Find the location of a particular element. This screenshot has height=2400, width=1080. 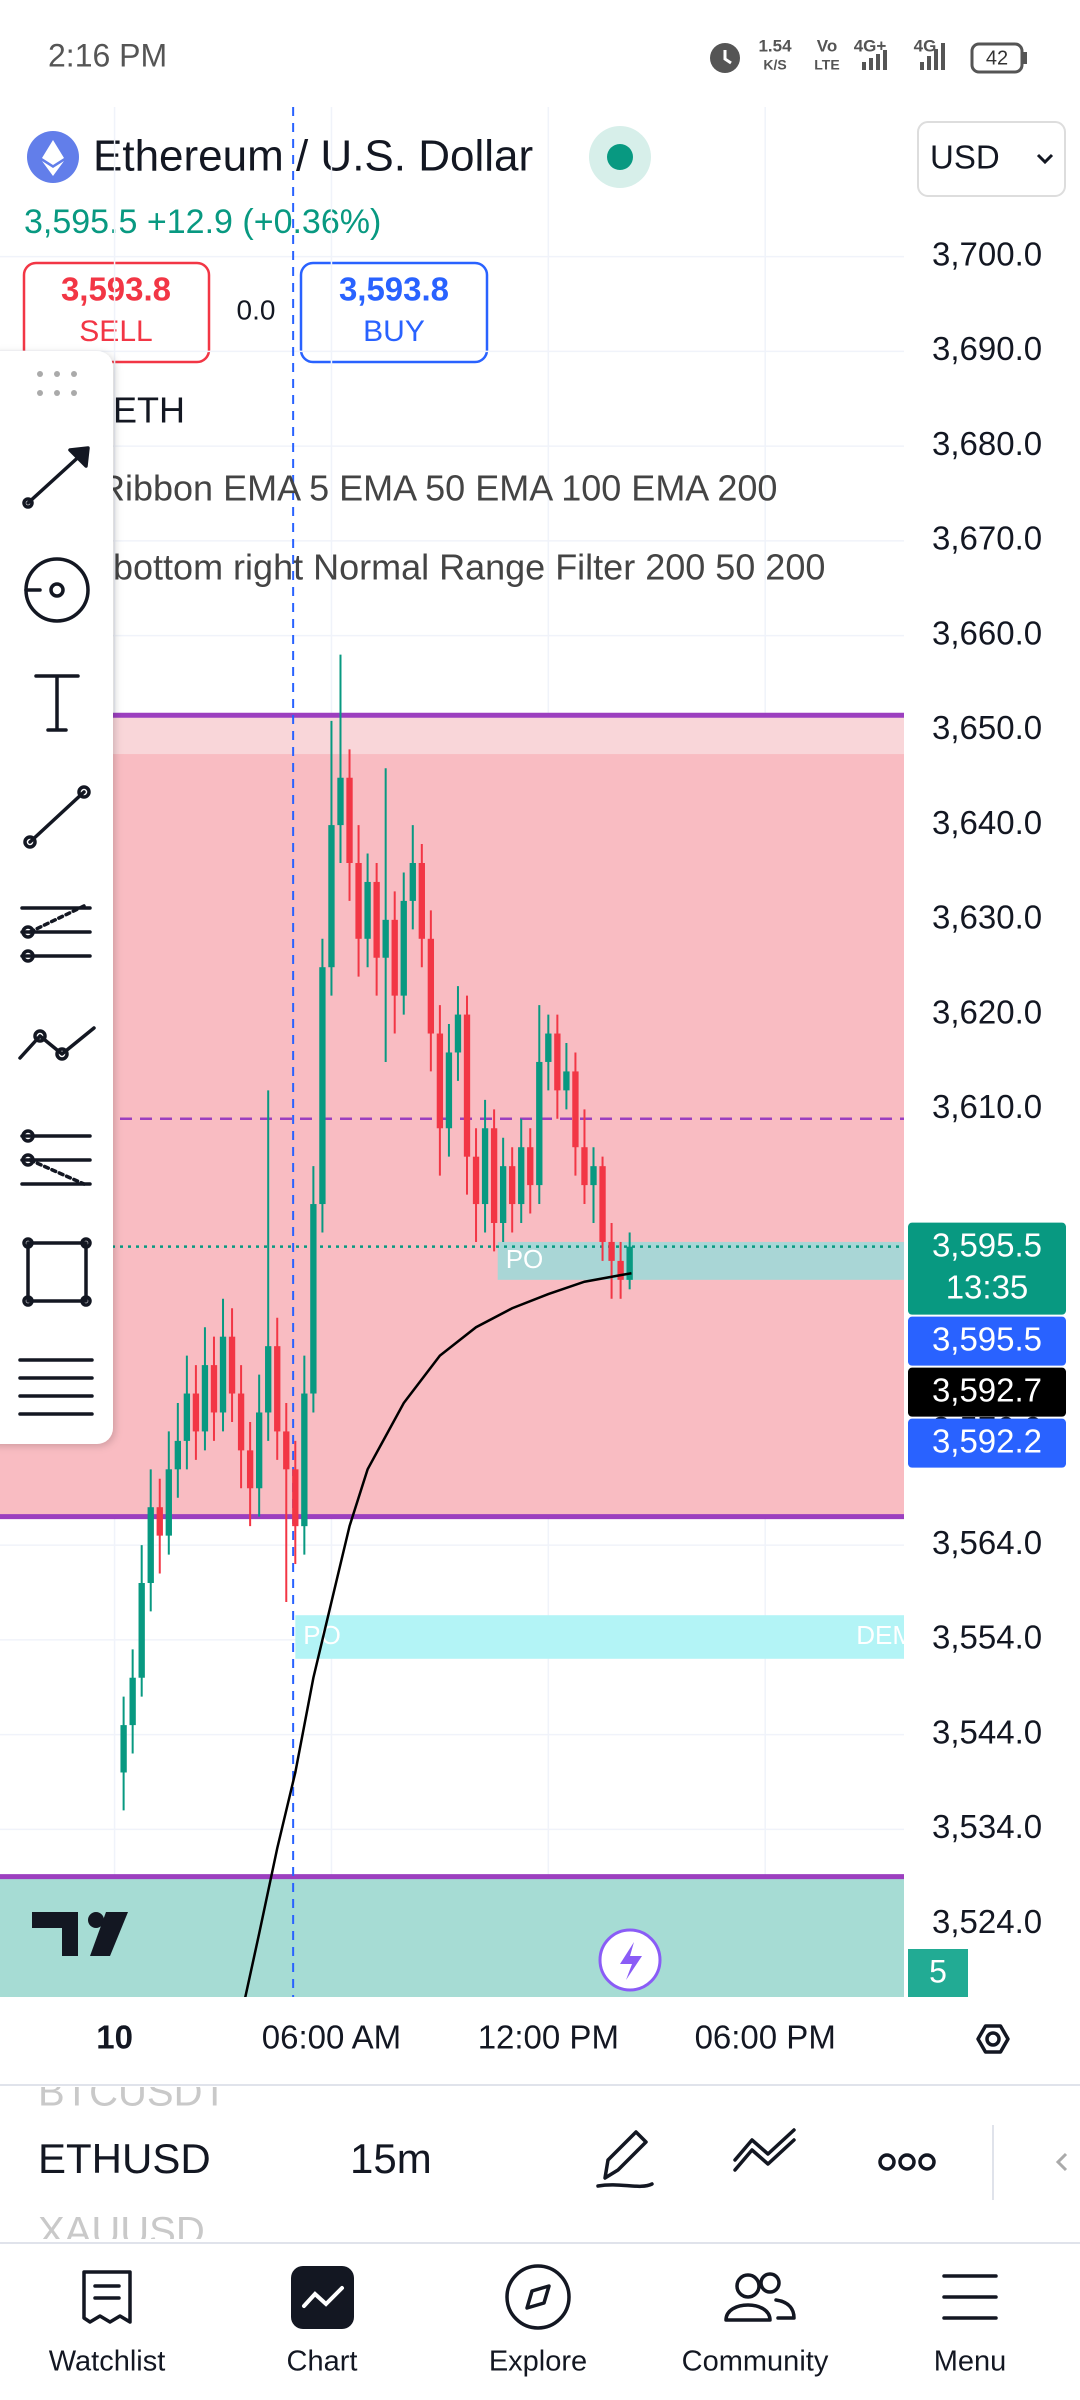

y-tick-label: 3,700.0 is located at coordinates (987, 253).